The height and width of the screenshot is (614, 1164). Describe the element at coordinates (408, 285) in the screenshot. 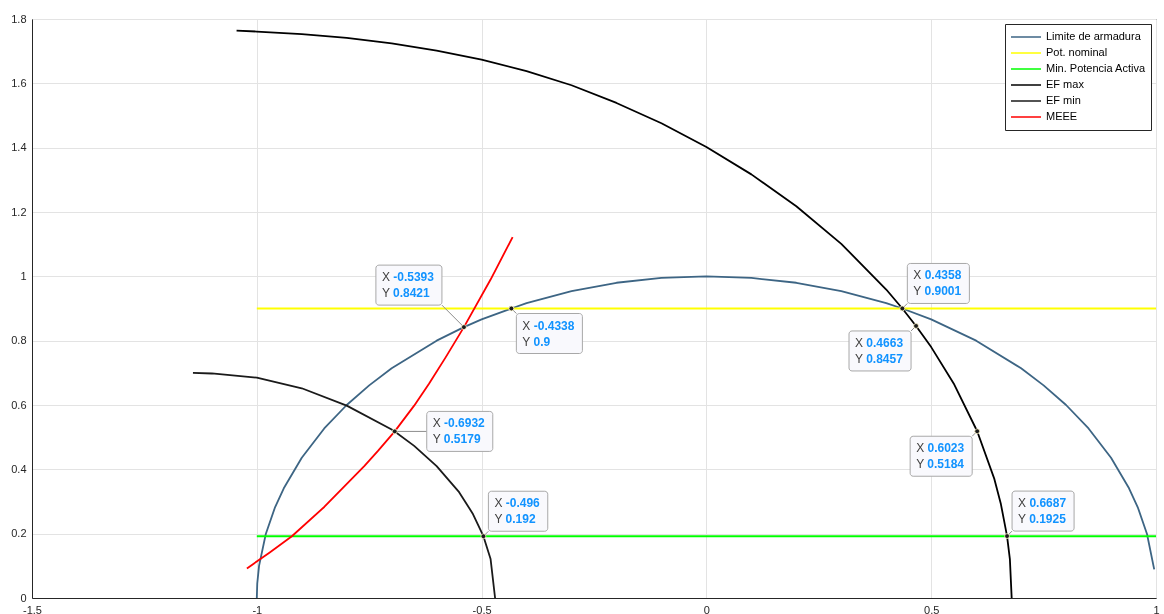

I see `annotation: X -0.5393 Y 0.8421` at that location.